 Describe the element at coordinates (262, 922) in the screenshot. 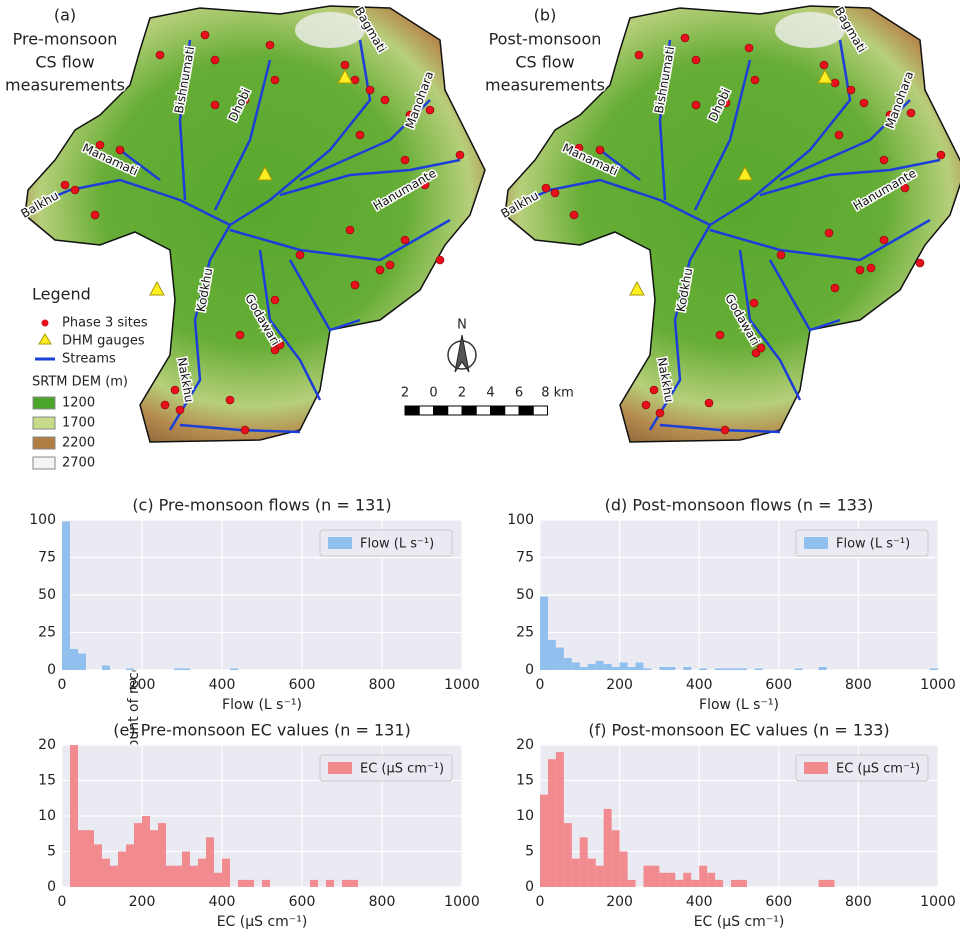

I see `x-axis-label: EC (µS cm⁻¹)` at that location.